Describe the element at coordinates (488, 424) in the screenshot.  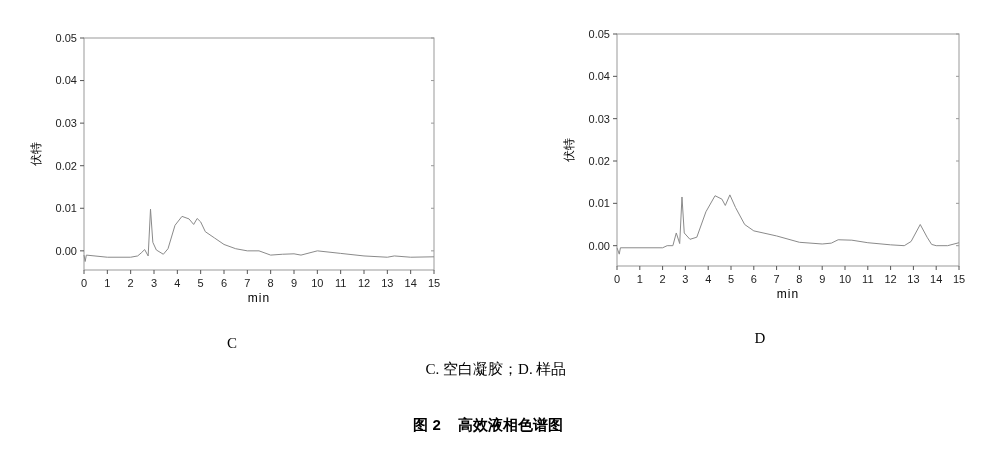
I see `caption: 图 2 高效液相色谱图` at that location.